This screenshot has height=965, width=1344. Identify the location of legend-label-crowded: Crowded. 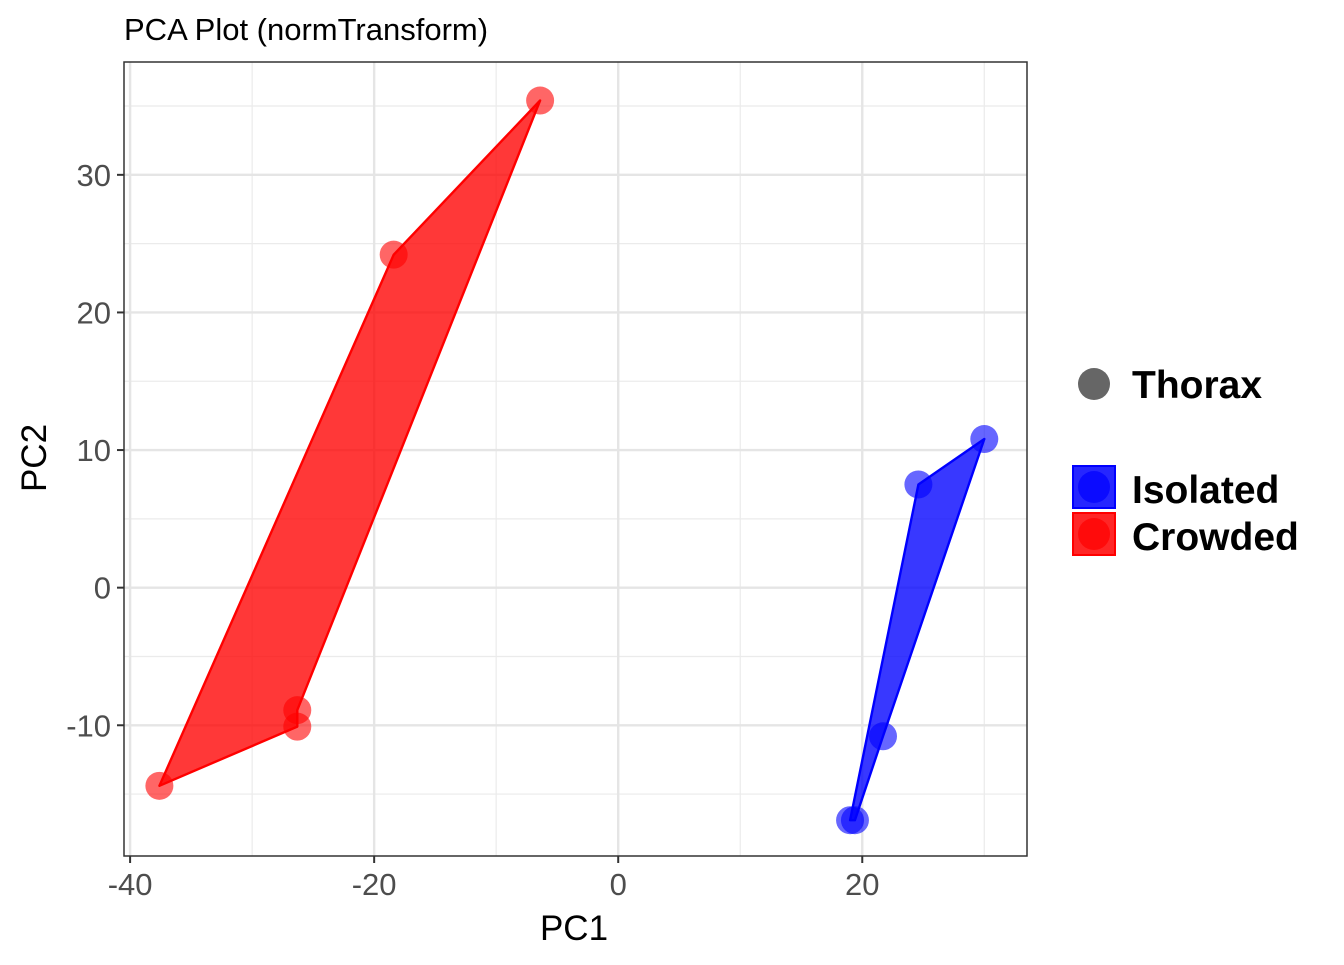
(1215, 537).